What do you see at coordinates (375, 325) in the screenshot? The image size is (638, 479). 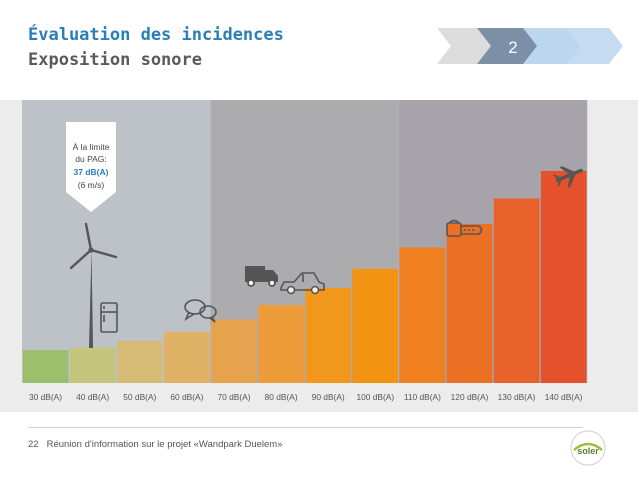 I see `bar-100-db` at bounding box center [375, 325].